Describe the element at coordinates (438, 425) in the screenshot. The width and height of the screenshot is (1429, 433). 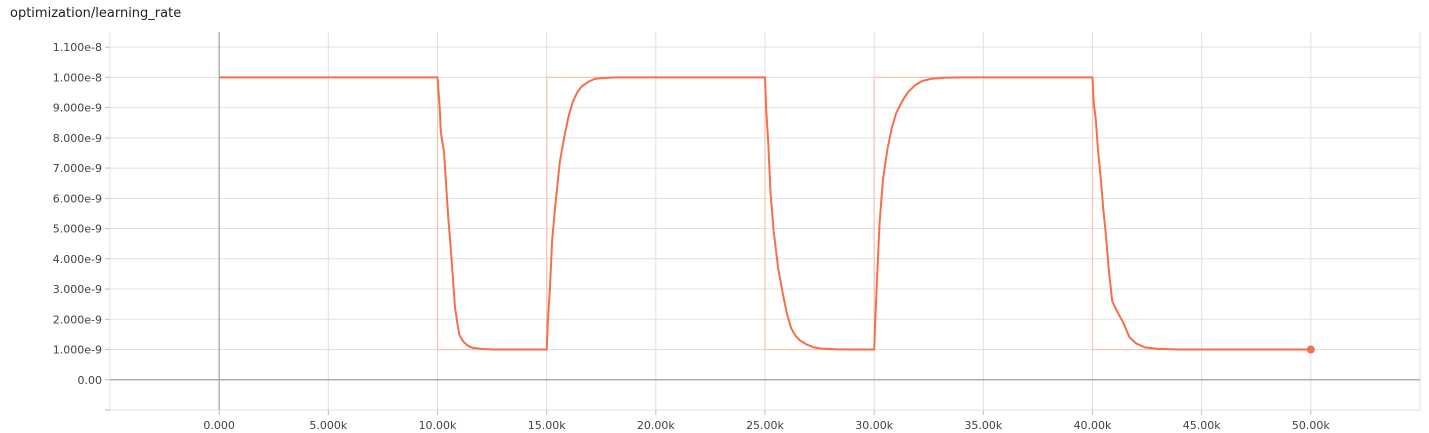
I see `x-tick-label: 10.00k` at that location.